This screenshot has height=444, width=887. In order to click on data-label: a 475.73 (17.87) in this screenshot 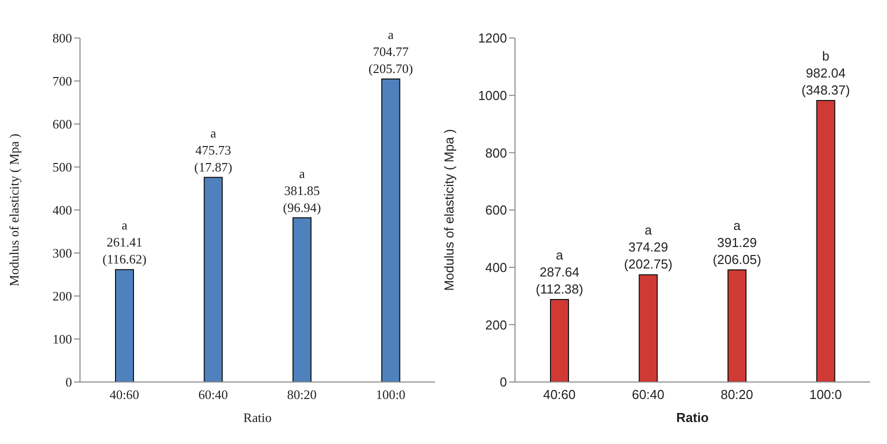, I will do `click(213, 149)`.